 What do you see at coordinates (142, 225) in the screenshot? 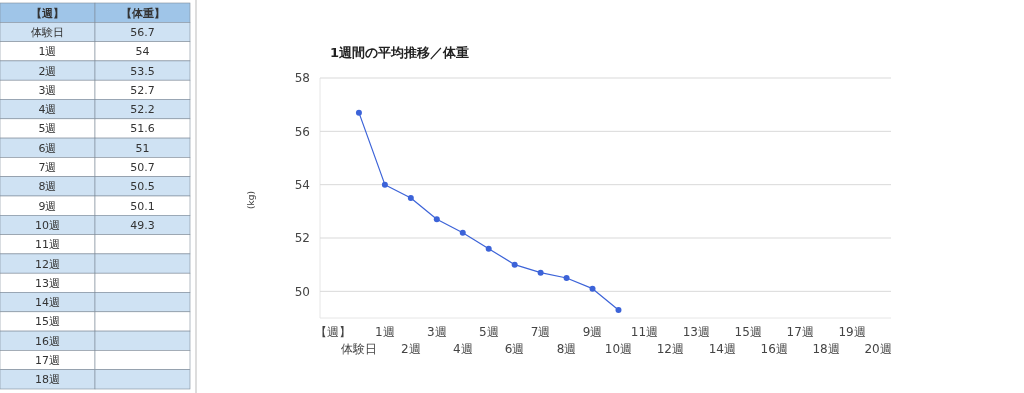
I see `text: 49.3` at bounding box center [142, 225].